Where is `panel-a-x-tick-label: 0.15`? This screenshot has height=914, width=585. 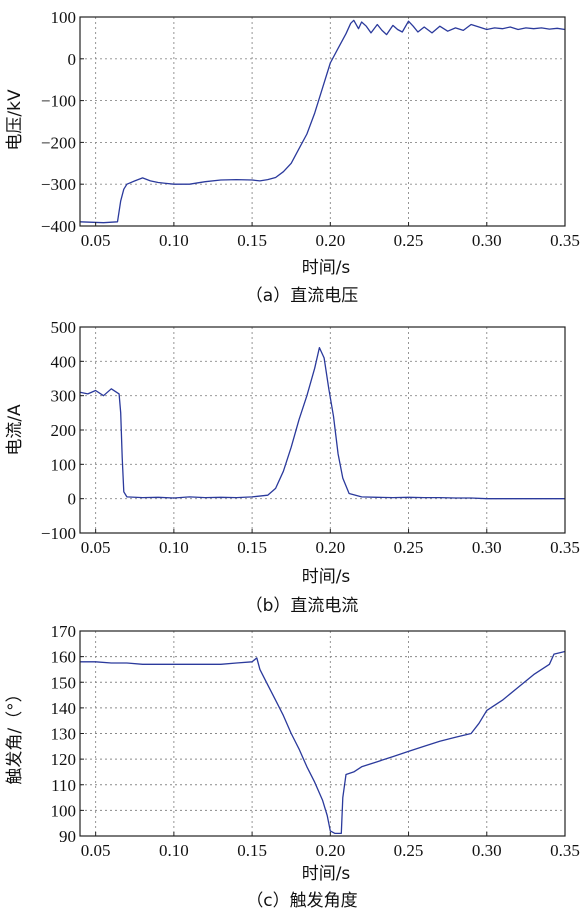 panel-a-x-tick-label: 0.15 is located at coordinates (252, 240).